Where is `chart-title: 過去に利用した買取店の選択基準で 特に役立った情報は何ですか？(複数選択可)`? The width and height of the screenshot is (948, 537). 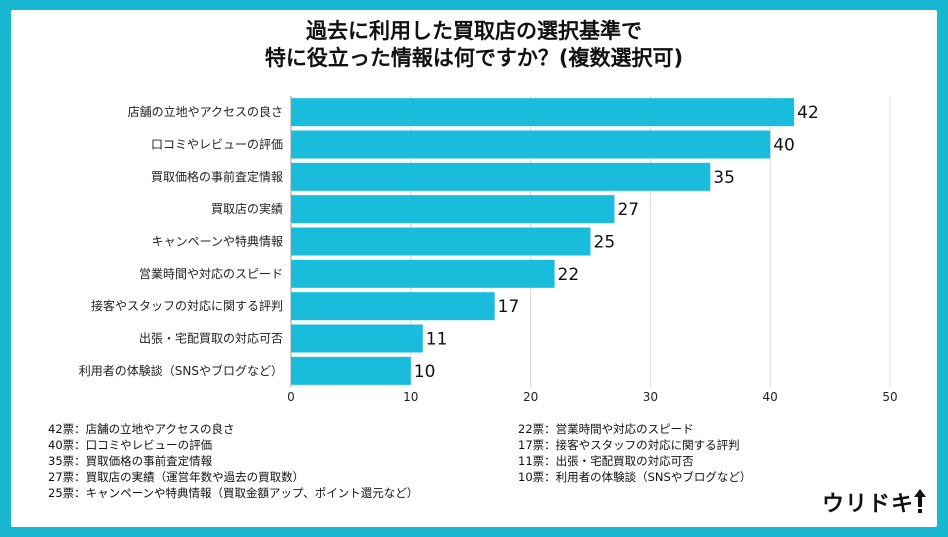 chart-title: 過去に利用した買取店の選択基準で 特に役立った情報は何ですか？(複数選択可) is located at coordinates (474, 45).